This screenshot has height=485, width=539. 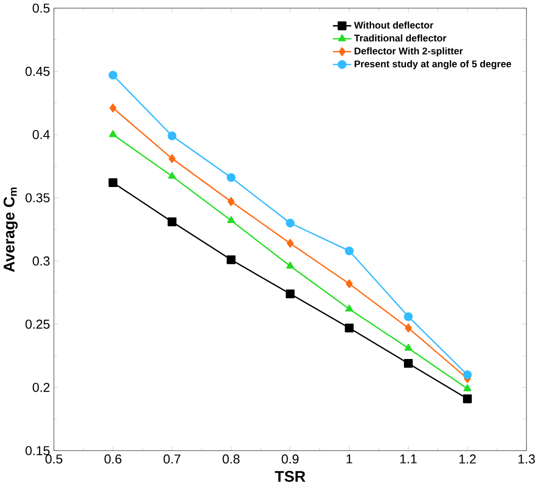 What do you see at coordinates (433, 65) in the screenshot?
I see `legend-label: Present study at angle of 5 degree` at bounding box center [433, 65].